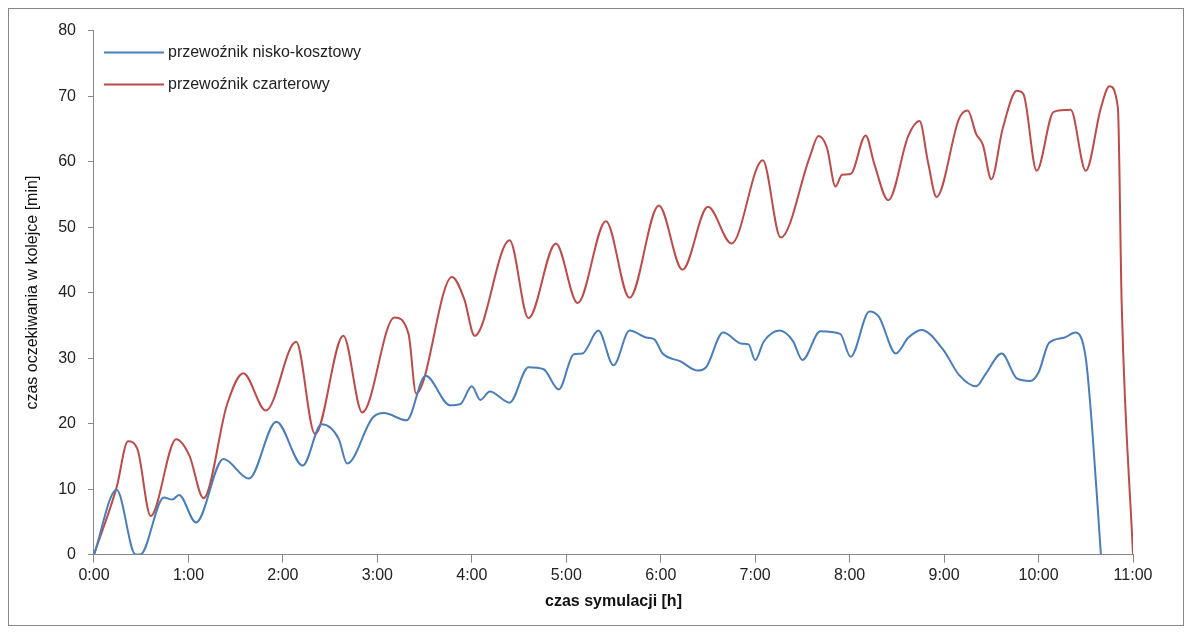 The height and width of the screenshot is (634, 1192). Describe the element at coordinates (613, 600) in the screenshot. I see `x-axis-title: czas symulacji [h]` at that location.